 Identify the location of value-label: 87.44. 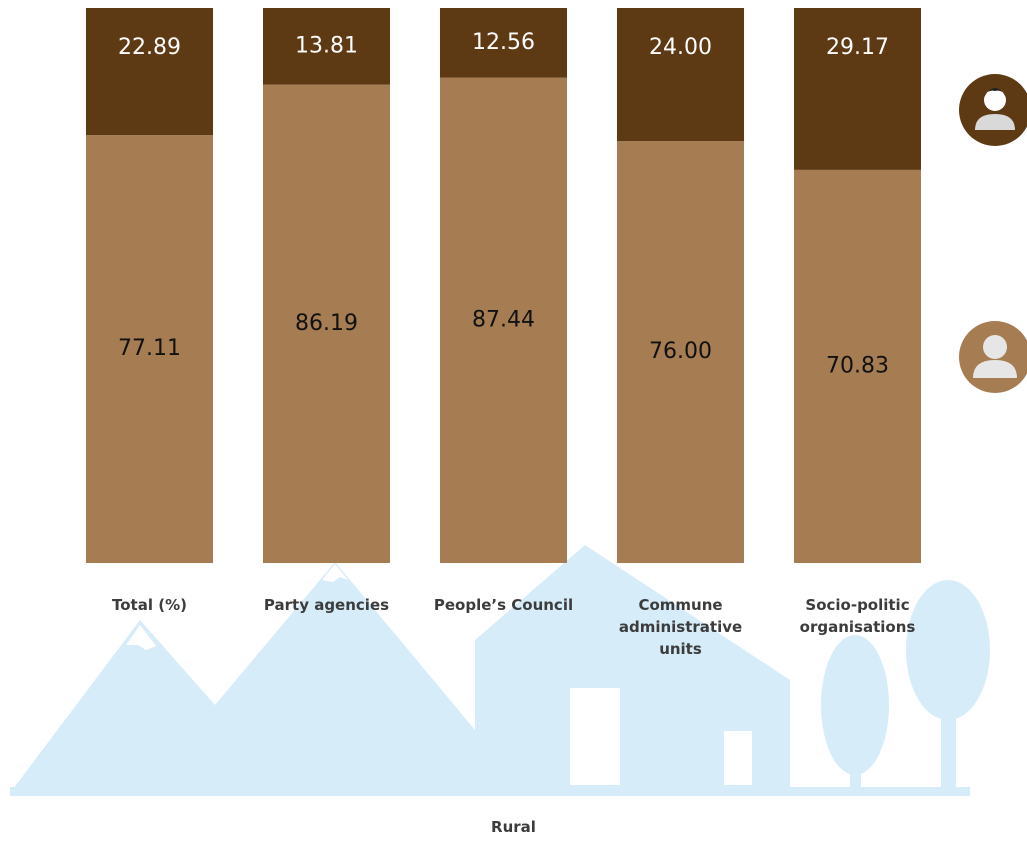
(503, 319).